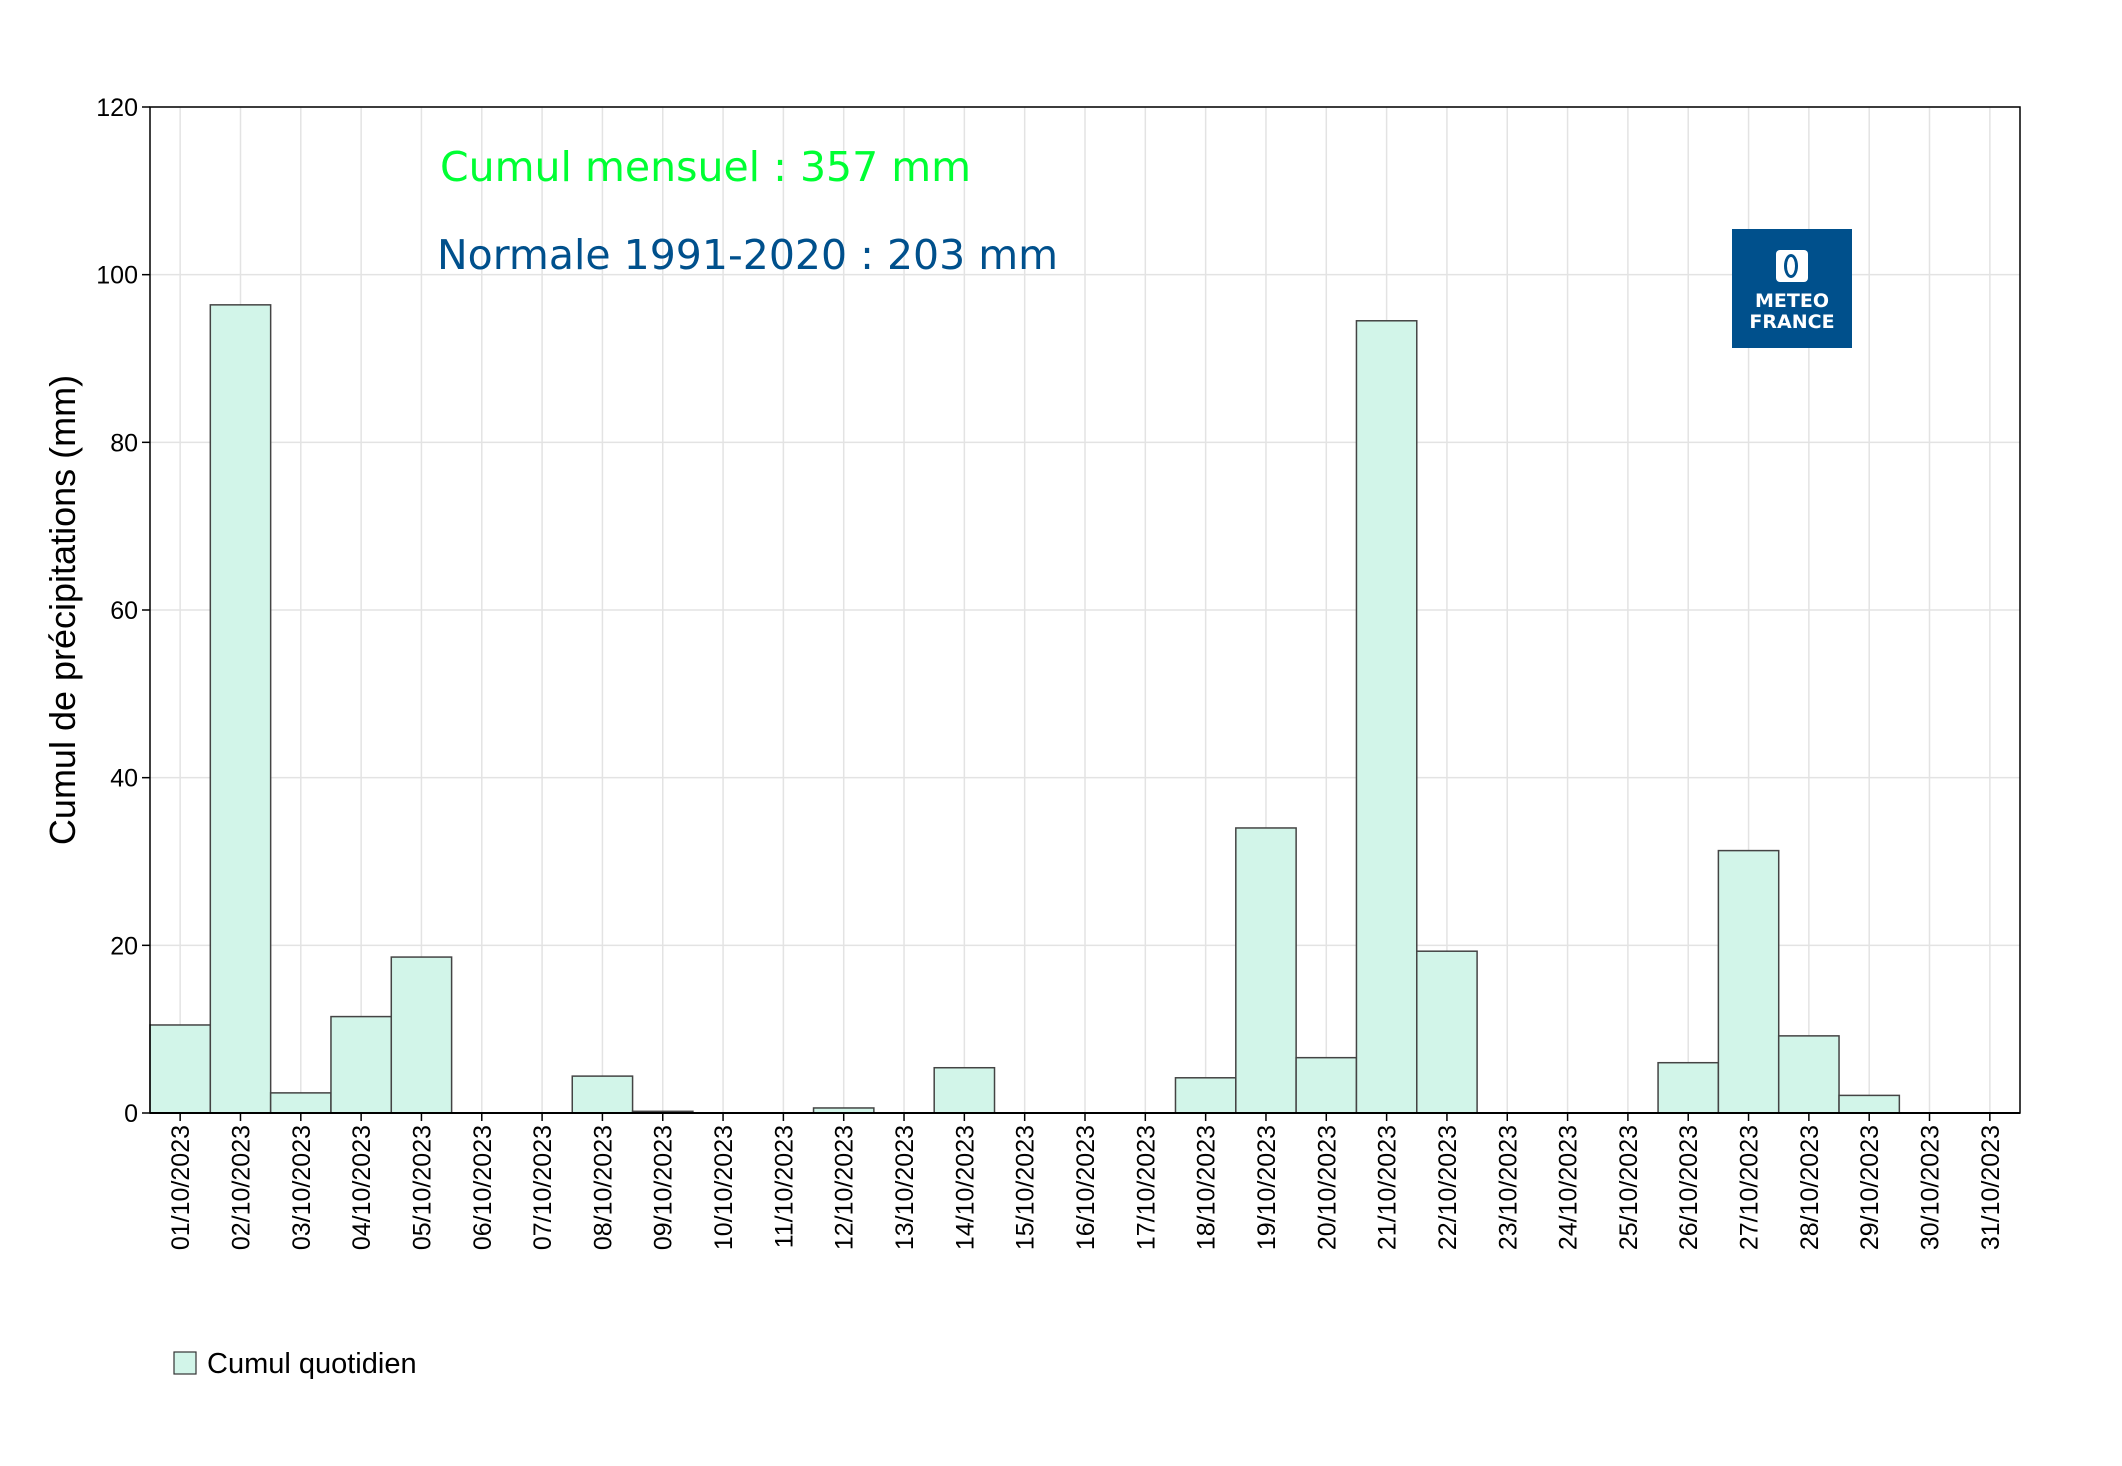 This screenshot has width=2122, height=1466. I want to click on y-axis-ticks: 0 20 40 60 80 100 120, so click(123, 611).